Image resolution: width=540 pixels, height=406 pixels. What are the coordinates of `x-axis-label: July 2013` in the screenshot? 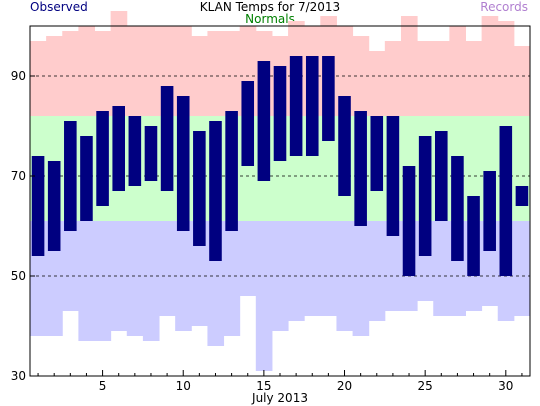 It's located at (279, 398).